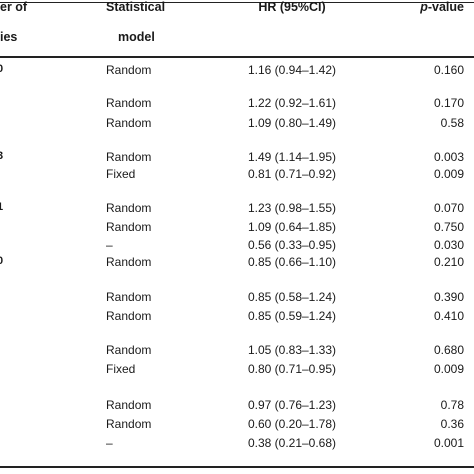  Describe the element at coordinates (292, 316) in the screenshot. I see `row-hr: 0.85 (0.59–1.24)` at that location.